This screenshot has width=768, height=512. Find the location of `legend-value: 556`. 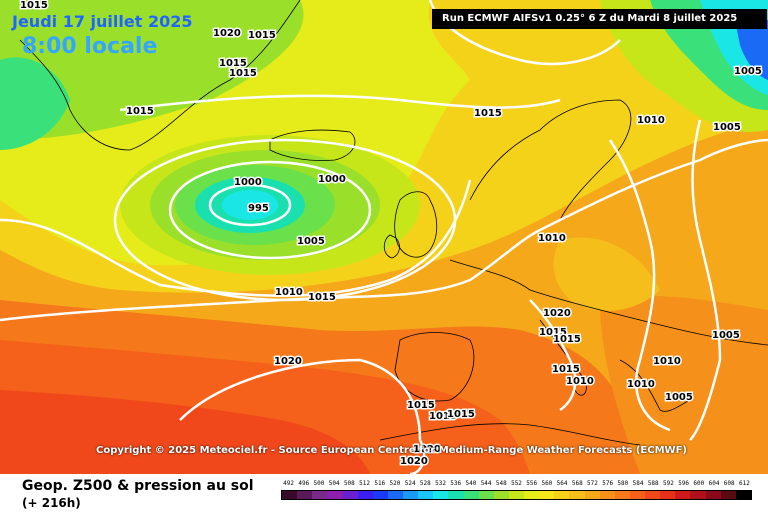

legend-value: 556 is located at coordinates (532, 483).